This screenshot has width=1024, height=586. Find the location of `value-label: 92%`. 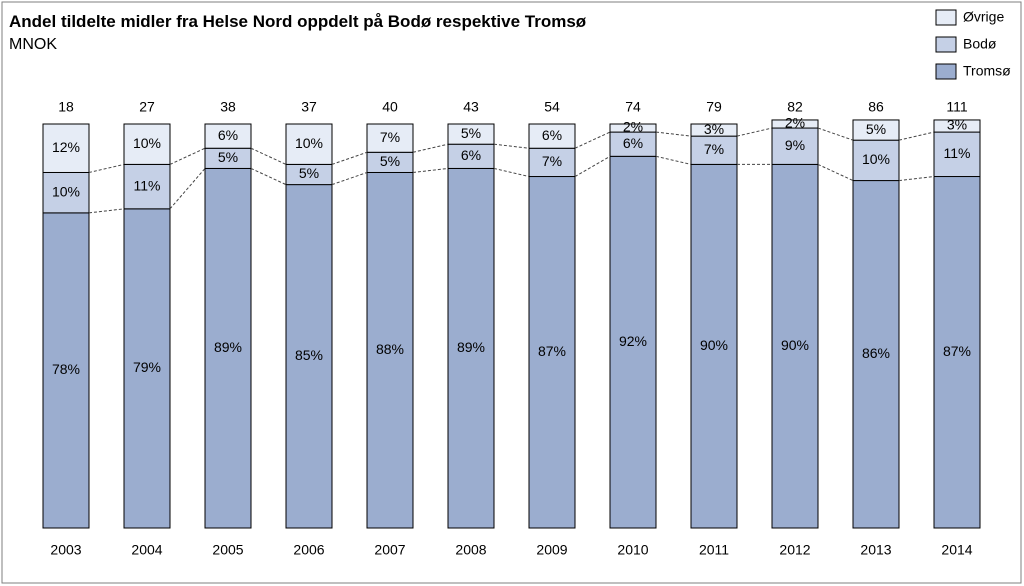

value-label: 92% is located at coordinates (633, 341).